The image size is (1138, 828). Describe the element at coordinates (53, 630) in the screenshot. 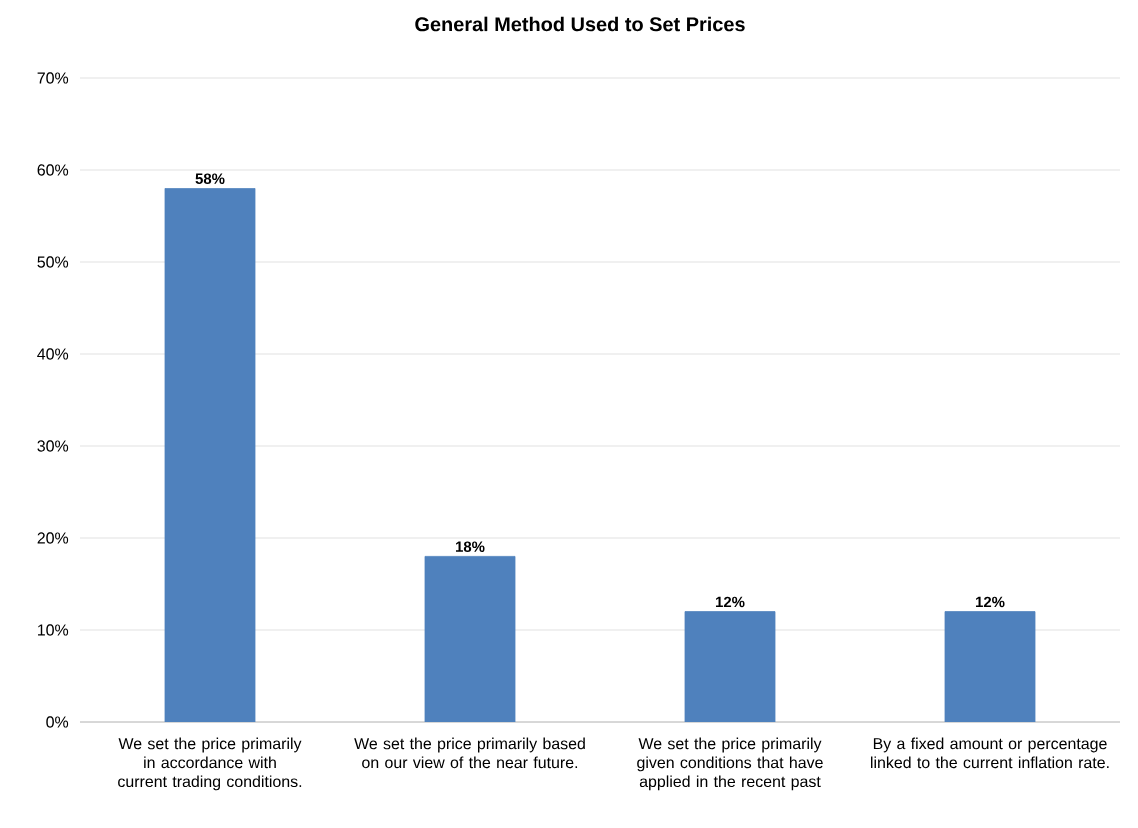

I see `y-tick-label: 10%` at that location.